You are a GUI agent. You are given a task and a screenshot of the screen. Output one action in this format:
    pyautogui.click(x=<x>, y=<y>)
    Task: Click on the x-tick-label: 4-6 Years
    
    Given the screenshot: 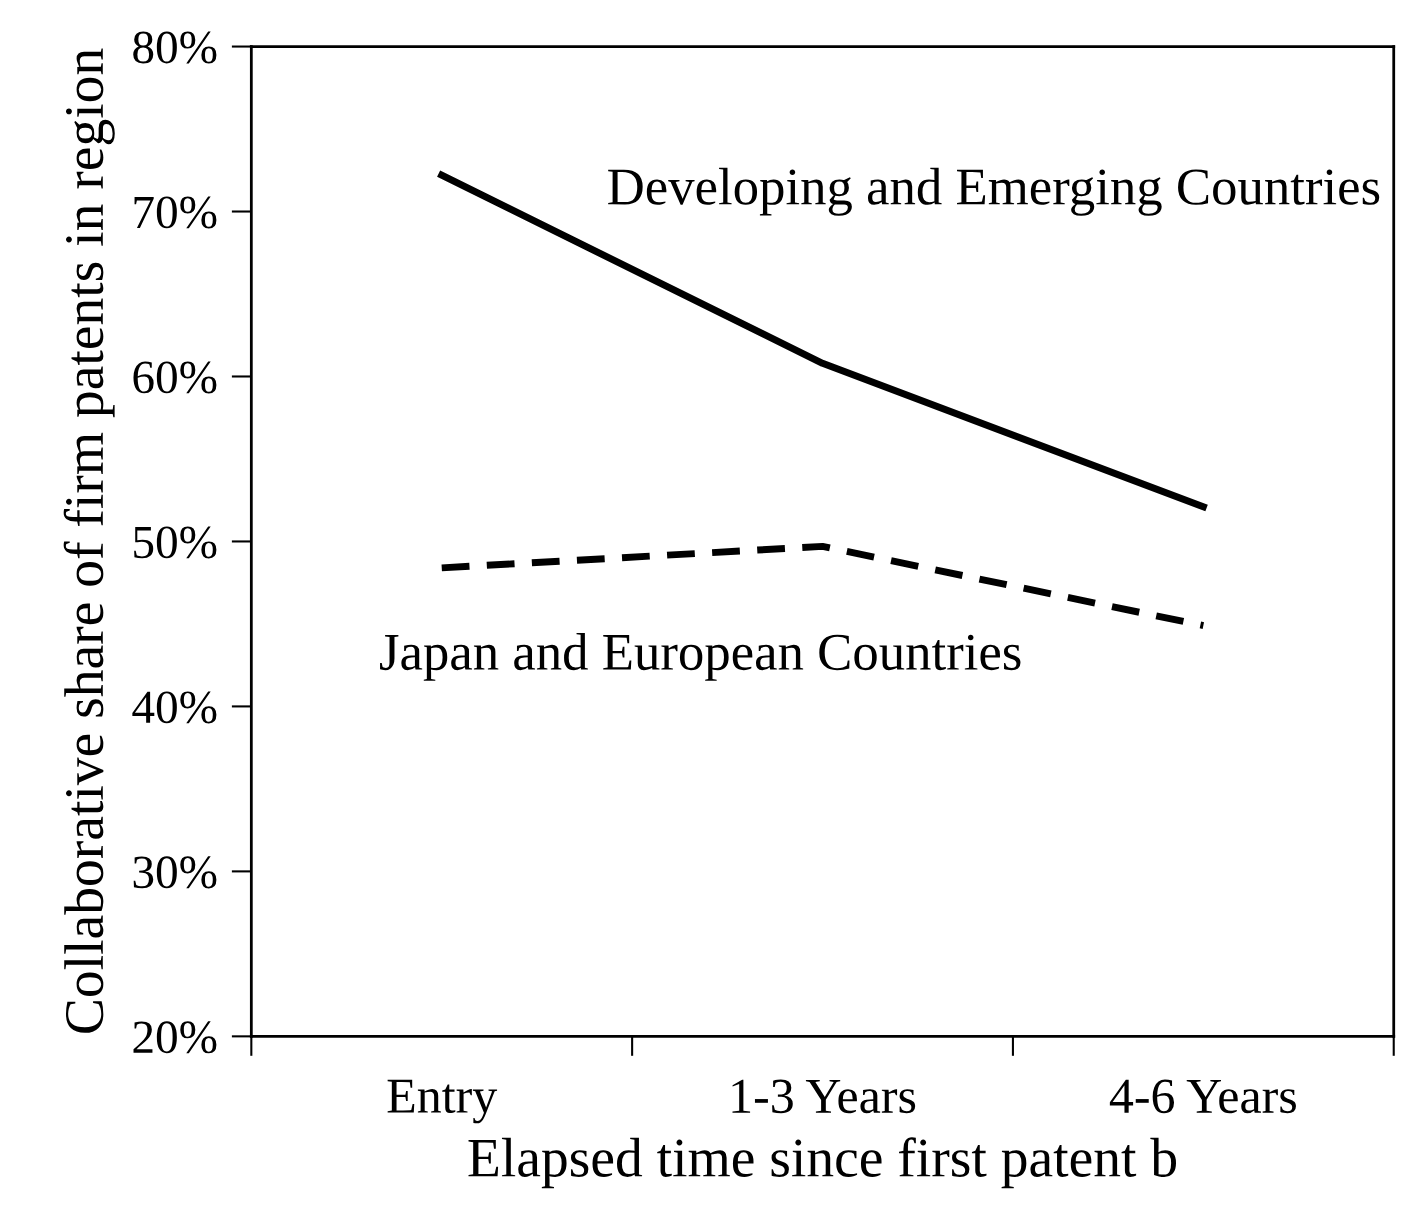 What is the action you would take?
    pyautogui.click(x=1202, y=1096)
    